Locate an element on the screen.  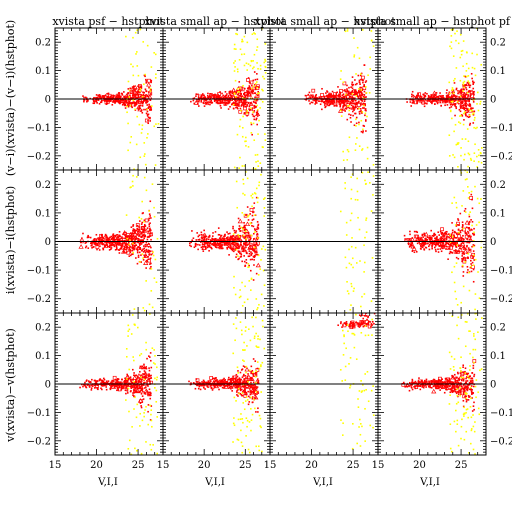
ytick-label: 0.2 is located at coordinates (43, 43).